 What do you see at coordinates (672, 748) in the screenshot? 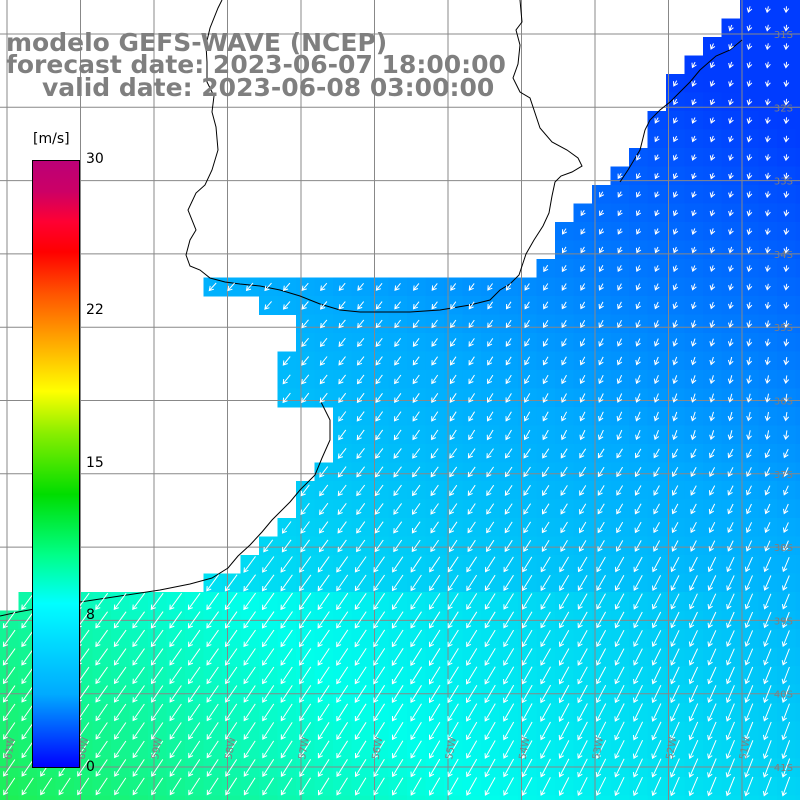
I see `longitude-label: 52W` at bounding box center [672, 748].